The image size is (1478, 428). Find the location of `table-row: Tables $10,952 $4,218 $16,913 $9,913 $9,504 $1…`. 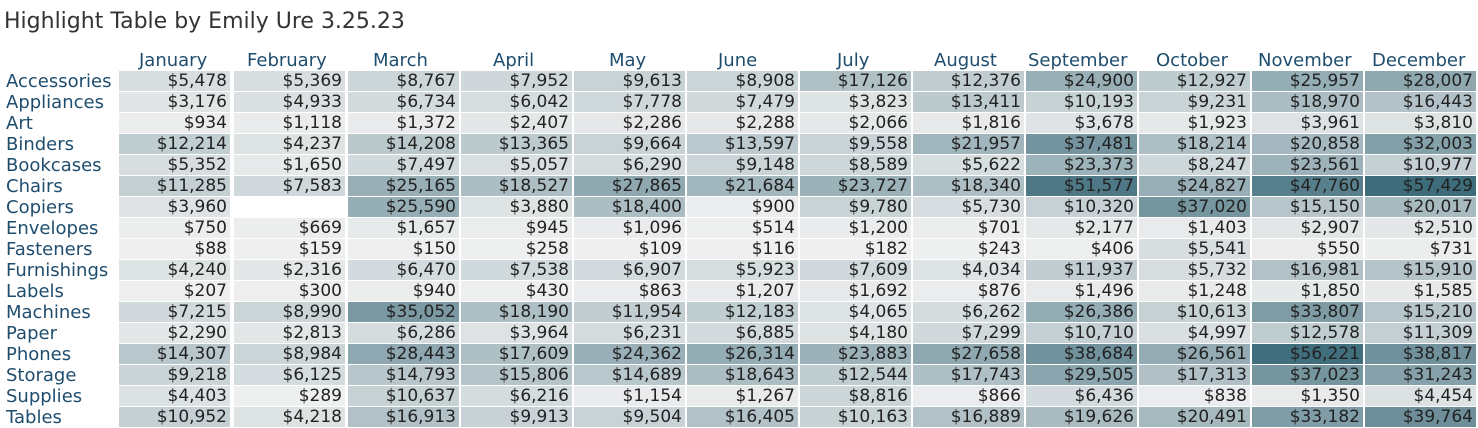

table-row: Tables $10,952 $4,218 $16,913 $9,913 $9,504 $1… is located at coordinates (739, 417).